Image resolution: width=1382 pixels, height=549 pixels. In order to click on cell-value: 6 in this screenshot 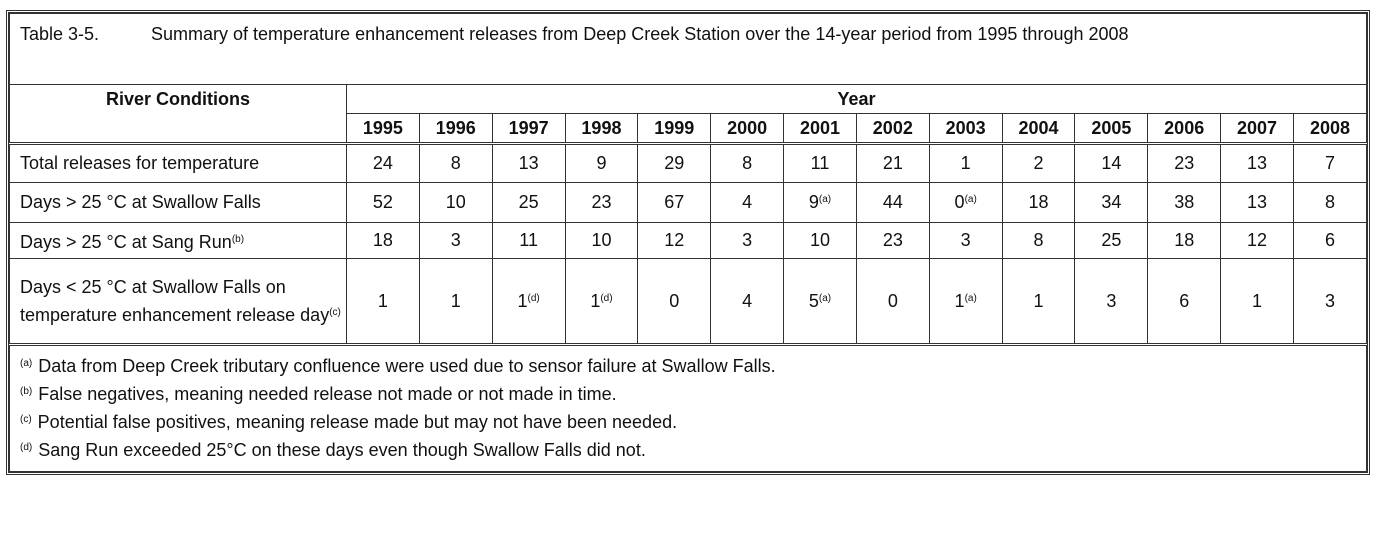, I will do `click(1184, 300)`.